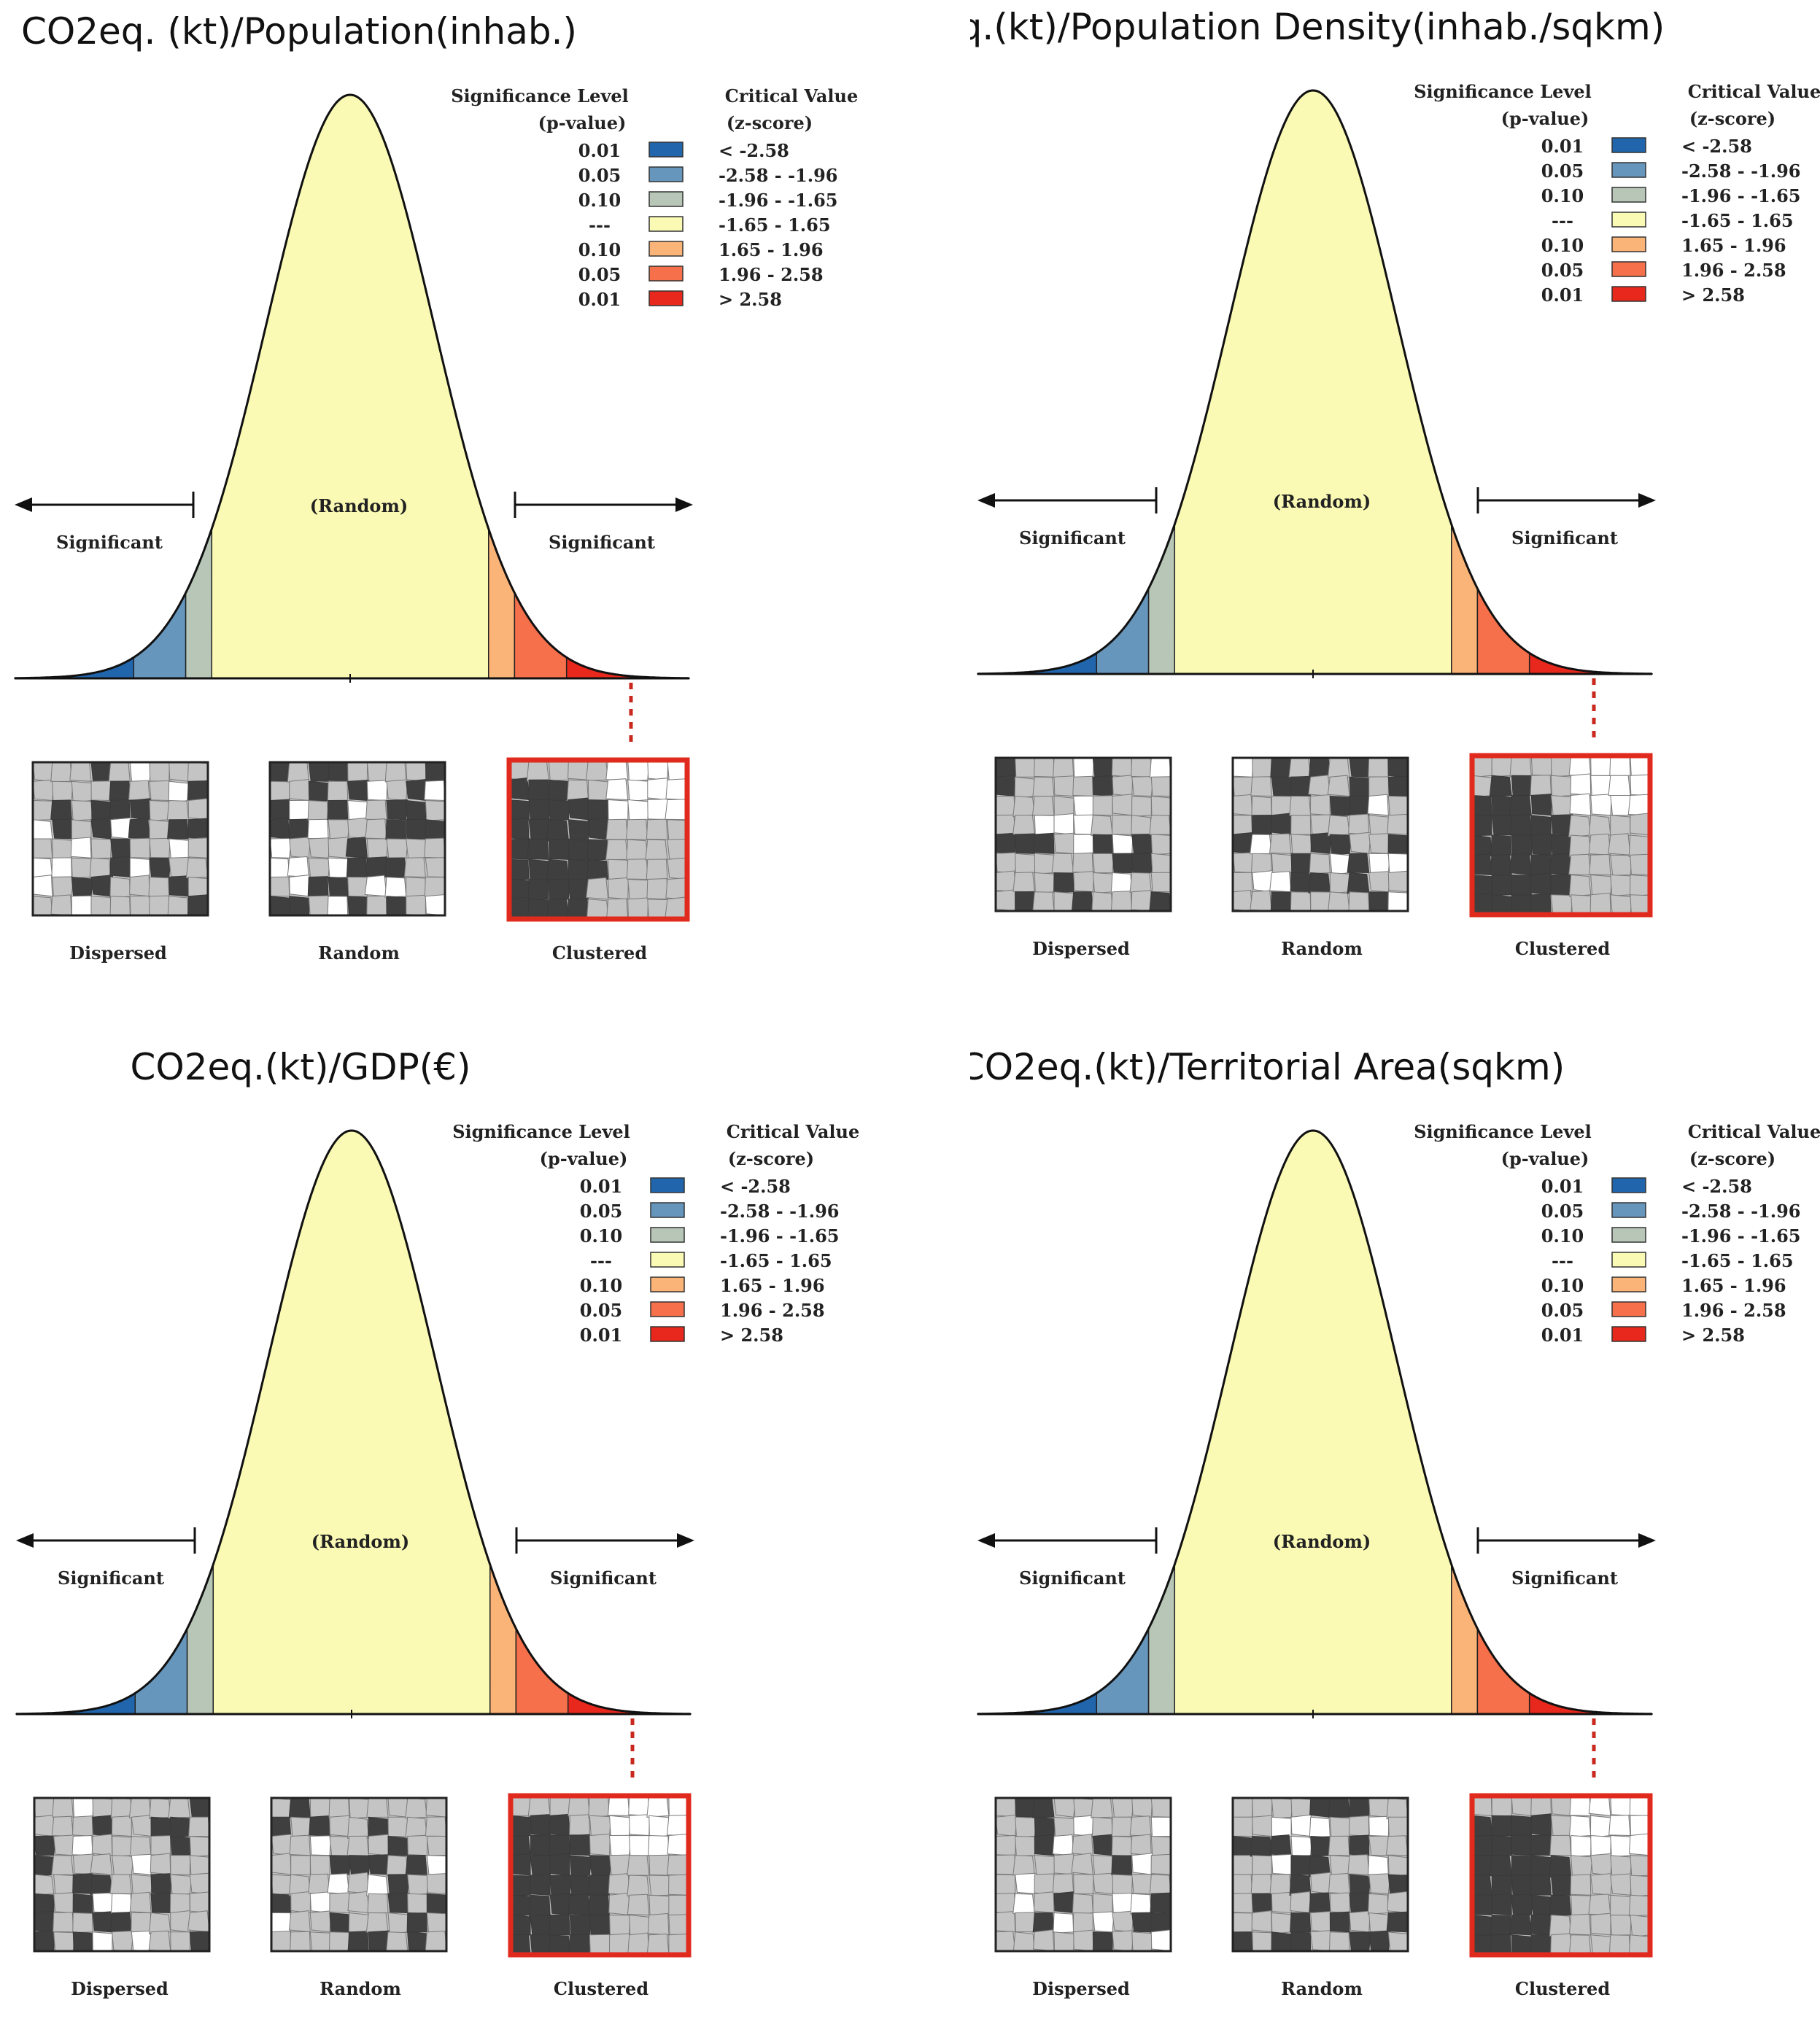  What do you see at coordinates (599, 201) in the screenshot?
I see `legend-p-value: 0.10` at bounding box center [599, 201].